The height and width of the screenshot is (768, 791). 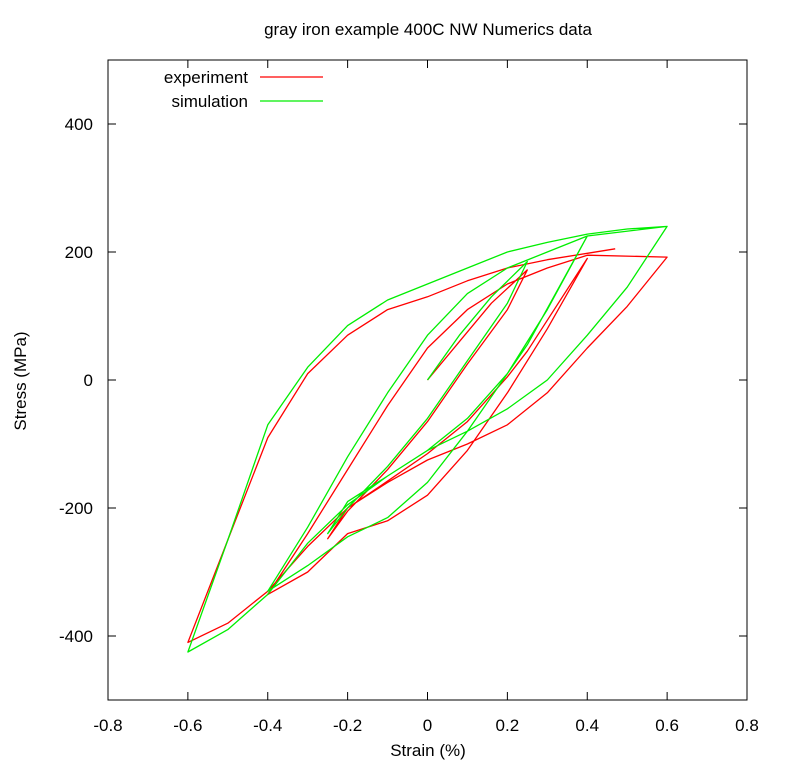 I want to click on x-tick-label: 0.4, so click(x=587, y=725).